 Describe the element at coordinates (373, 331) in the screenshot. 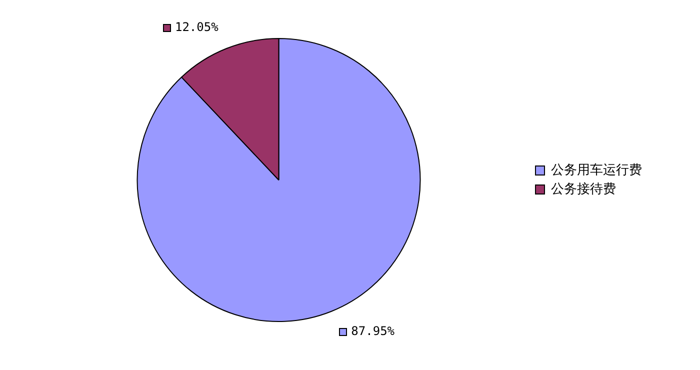

I see `data-label: 87.95%` at that location.